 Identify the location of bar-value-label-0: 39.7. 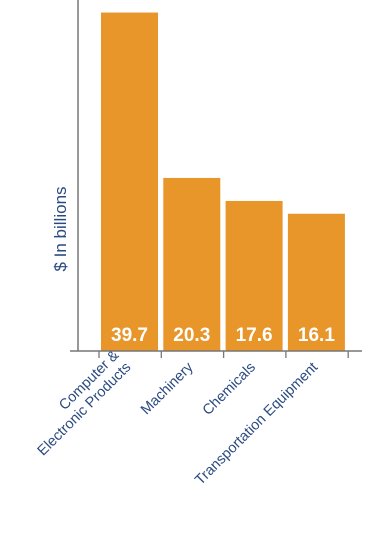
(129, 335).